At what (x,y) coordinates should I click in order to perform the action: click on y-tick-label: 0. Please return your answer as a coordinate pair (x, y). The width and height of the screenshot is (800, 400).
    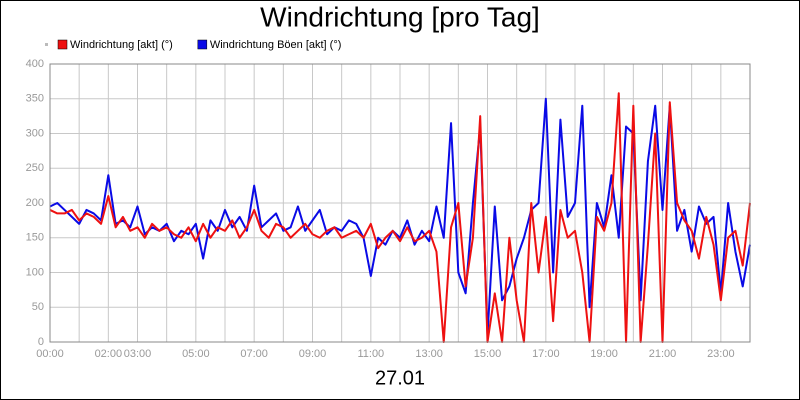
    Looking at the image, I should click on (41, 342).